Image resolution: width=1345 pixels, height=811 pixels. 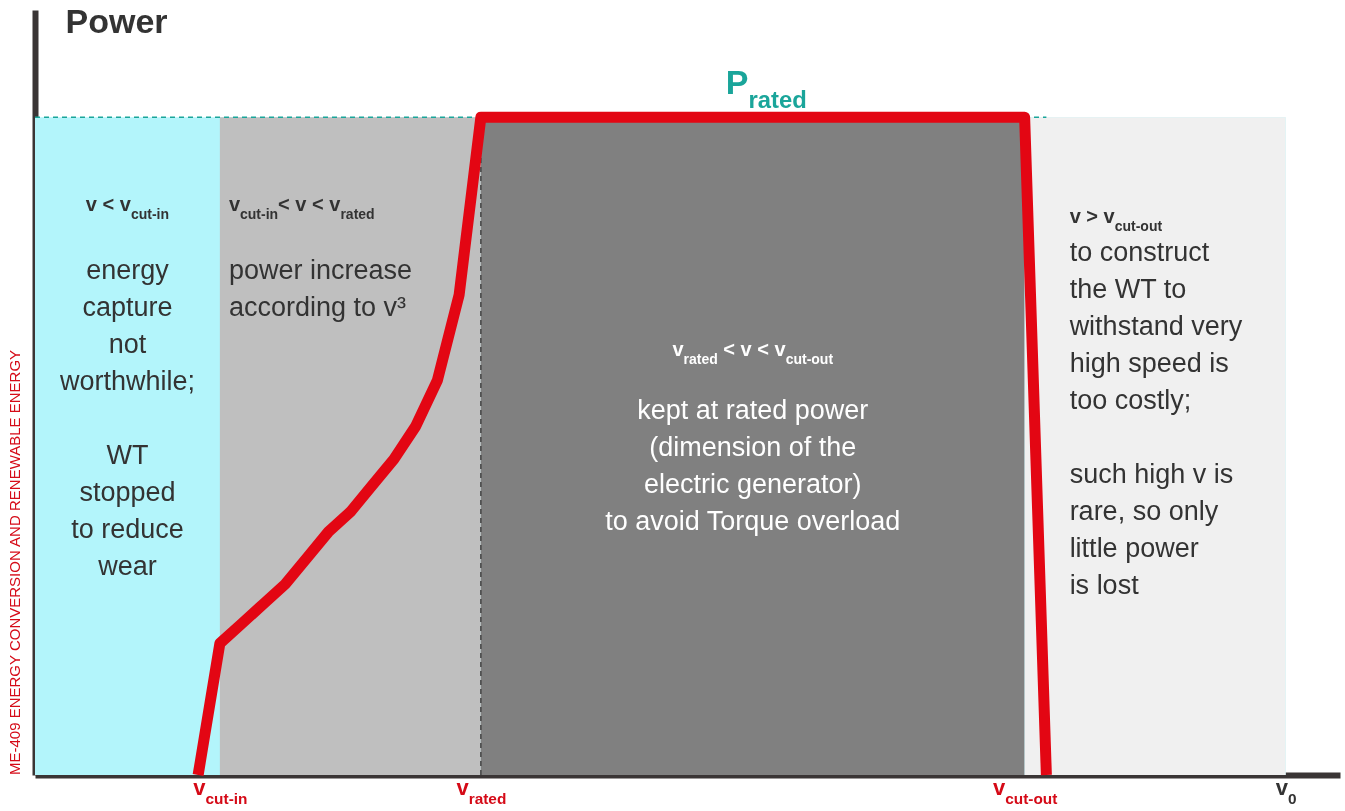 I want to click on ref-line-label: P$_{rated}$, so click(x=766, y=88).